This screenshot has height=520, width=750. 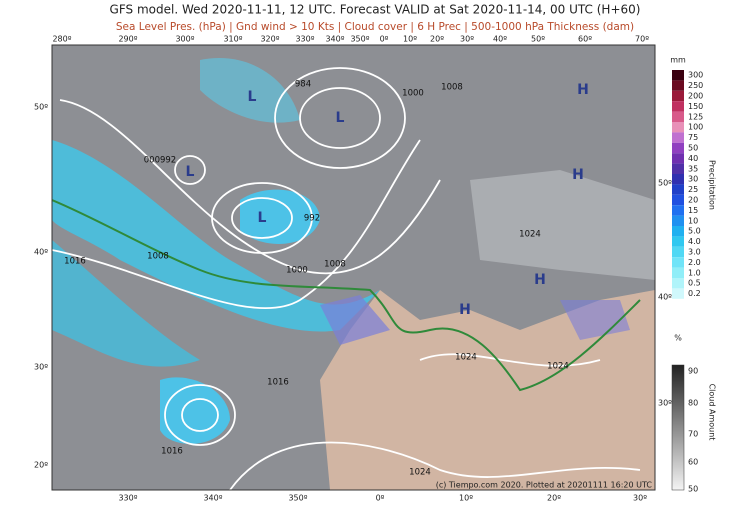 I want to click on latitude-label: 20º, so click(x=41, y=465).